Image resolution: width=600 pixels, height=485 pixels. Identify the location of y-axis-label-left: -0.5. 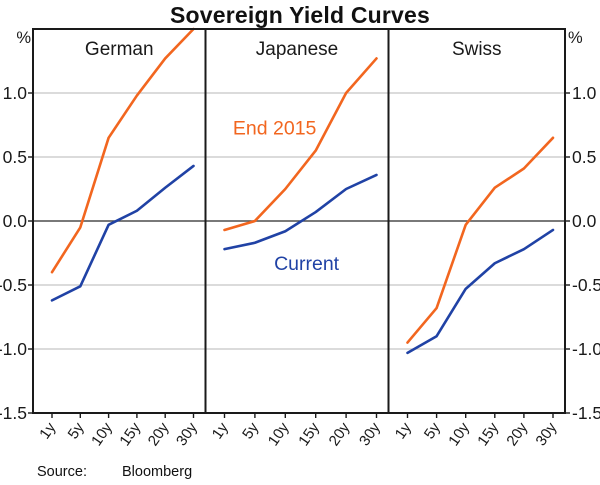
(13, 285).